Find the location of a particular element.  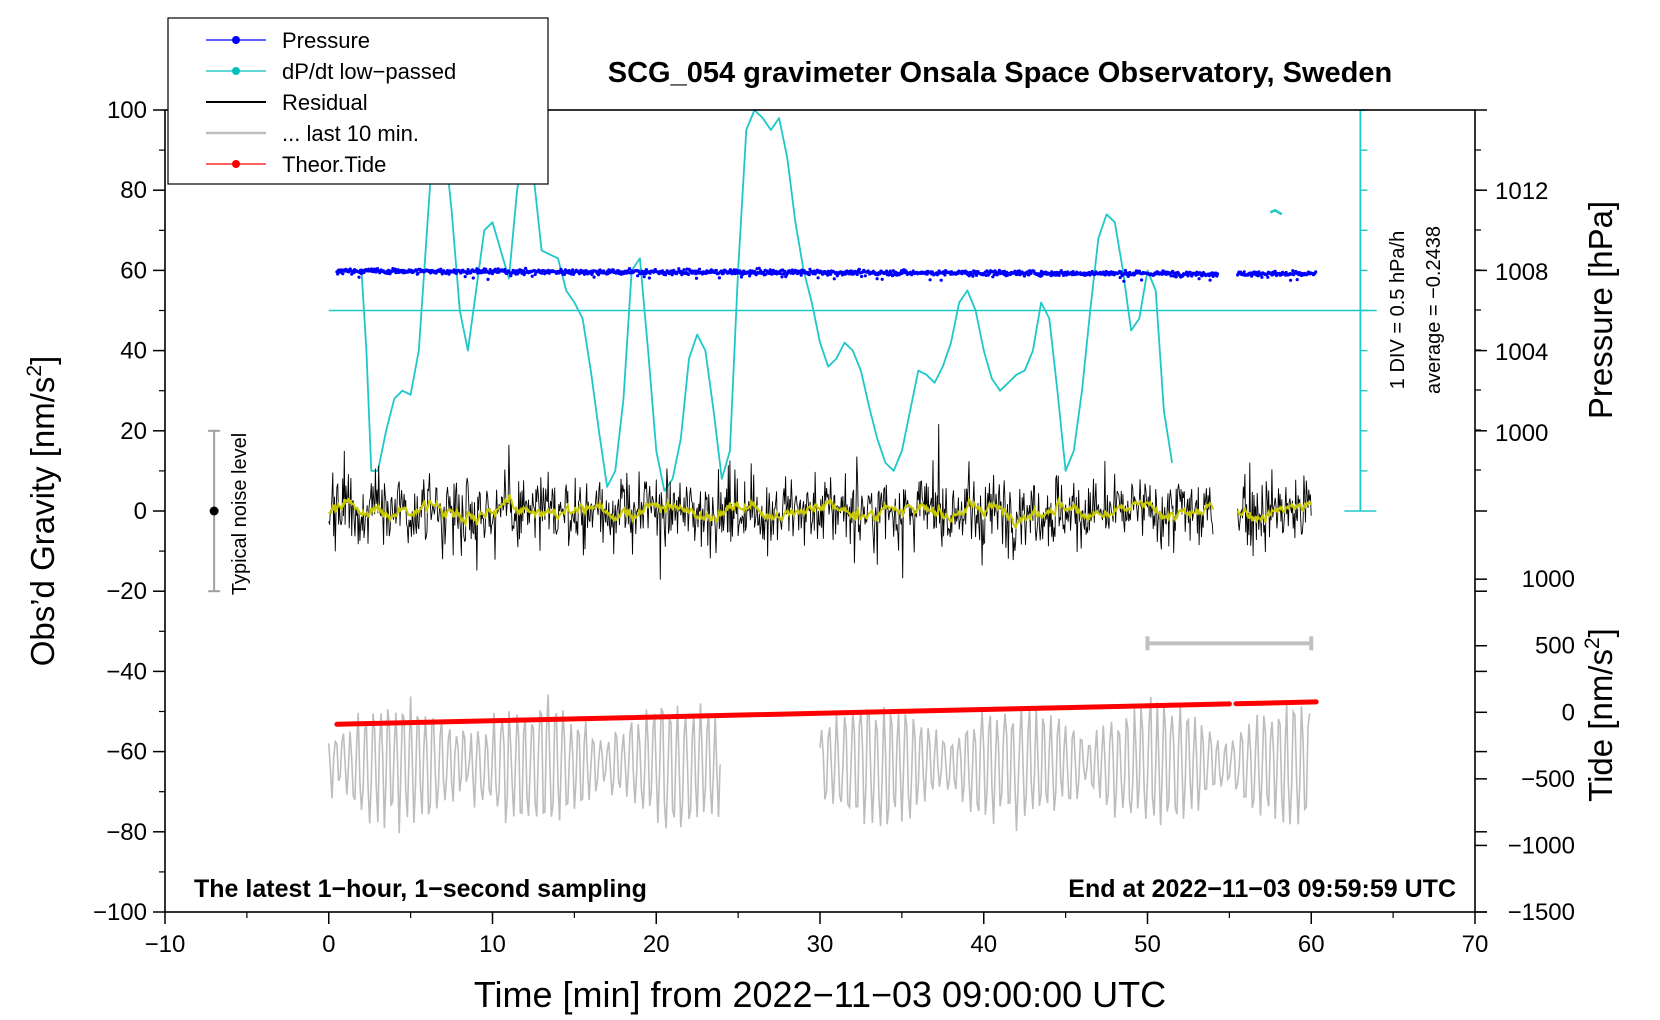

y-axis-label-gravity-text: Obs’d Gravity [nm/s is located at coordinates (42, 522).